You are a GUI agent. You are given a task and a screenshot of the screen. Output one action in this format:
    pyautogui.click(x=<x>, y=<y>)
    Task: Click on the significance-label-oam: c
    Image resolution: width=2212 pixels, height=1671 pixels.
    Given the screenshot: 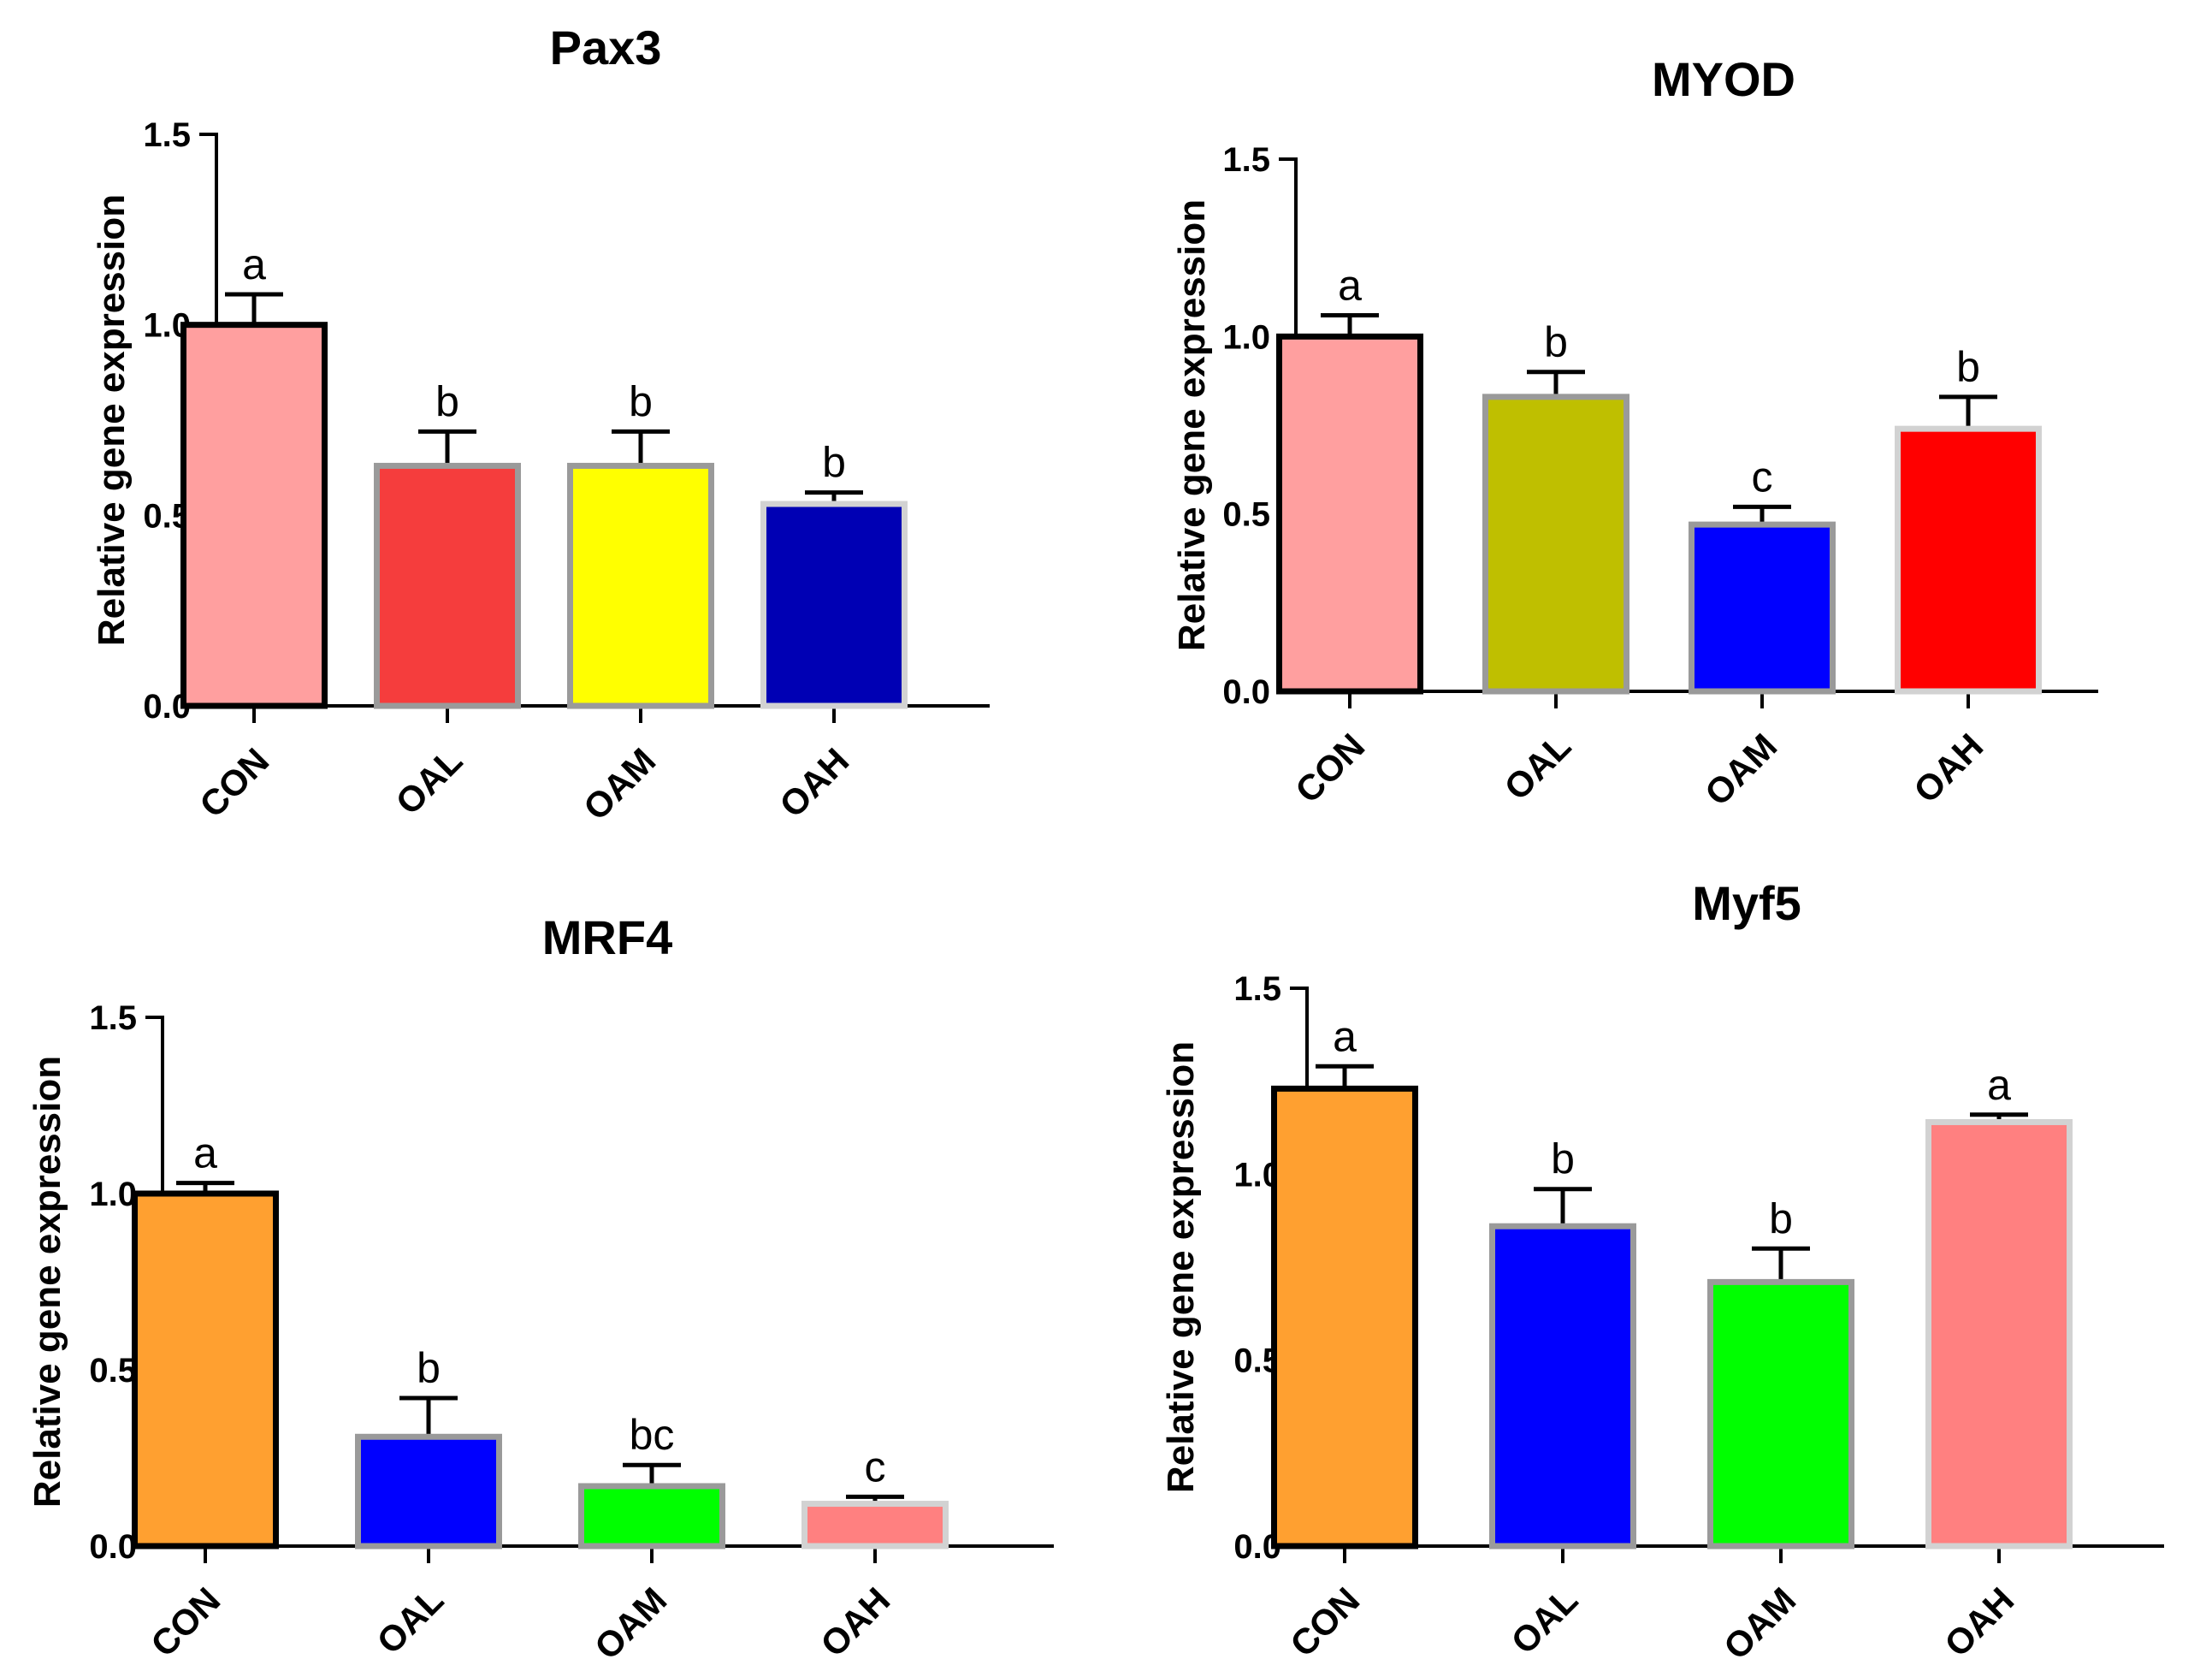 What is the action you would take?
    pyautogui.click(x=1762, y=477)
    